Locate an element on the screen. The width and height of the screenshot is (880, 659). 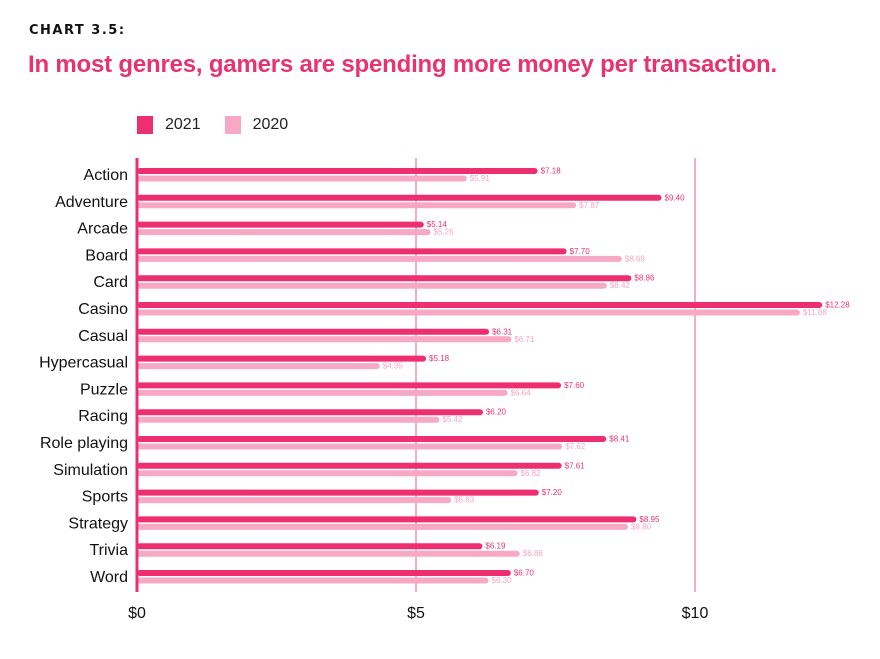
data-label-2021: $6.31 is located at coordinates (502, 331).